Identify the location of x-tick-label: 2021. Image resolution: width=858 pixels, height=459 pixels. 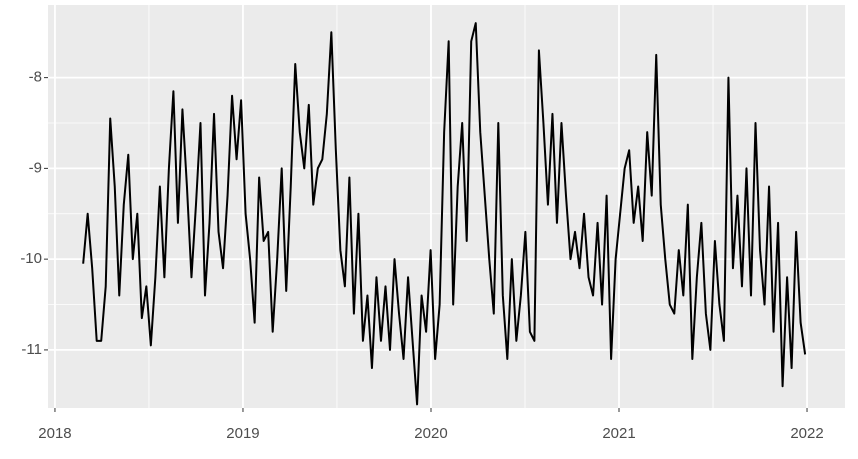
(618, 433).